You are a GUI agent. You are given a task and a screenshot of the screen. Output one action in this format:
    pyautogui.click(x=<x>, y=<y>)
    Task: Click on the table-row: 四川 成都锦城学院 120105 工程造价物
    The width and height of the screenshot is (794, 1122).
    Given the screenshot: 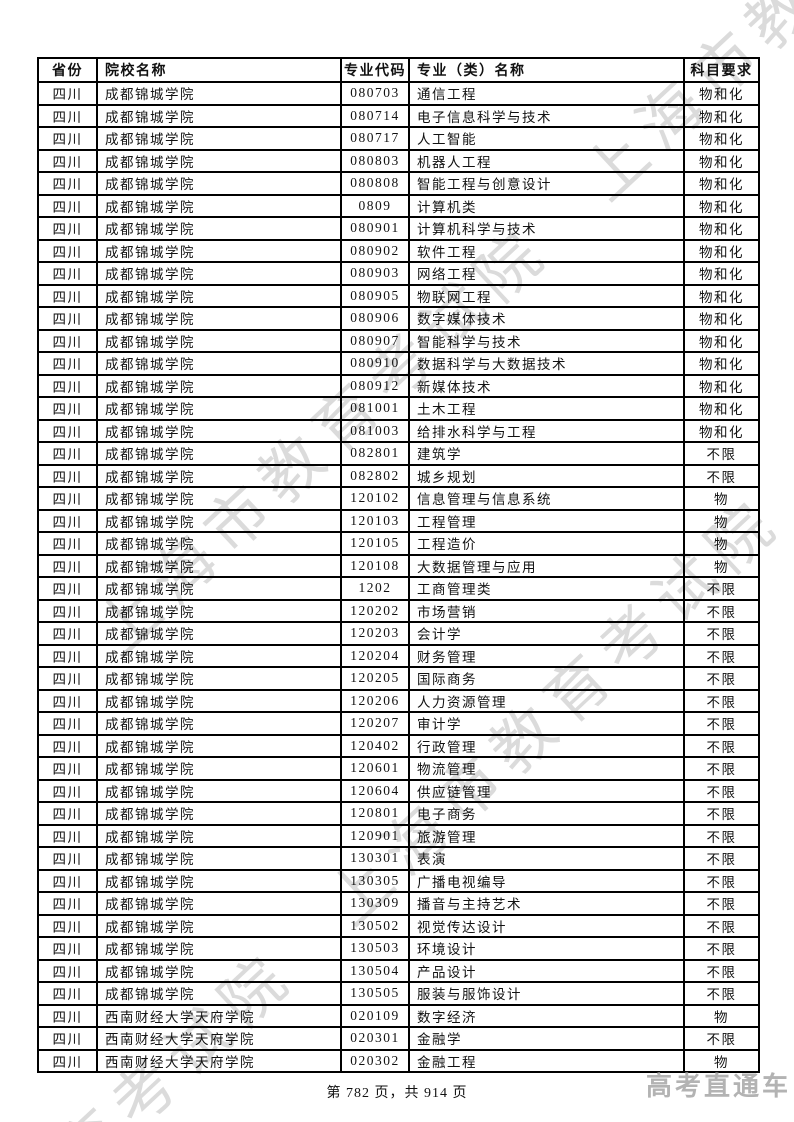 What is the action you would take?
    pyautogui.click(x=398, y=543)
    